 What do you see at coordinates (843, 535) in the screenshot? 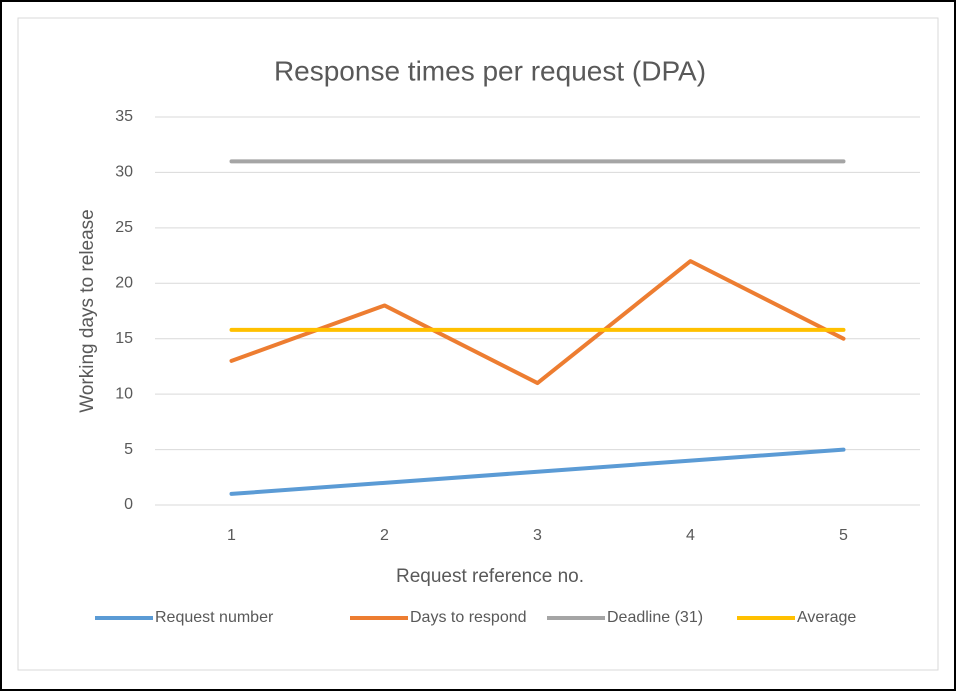
I see `x-tick-label: 5` at bounding box center [843, 535].